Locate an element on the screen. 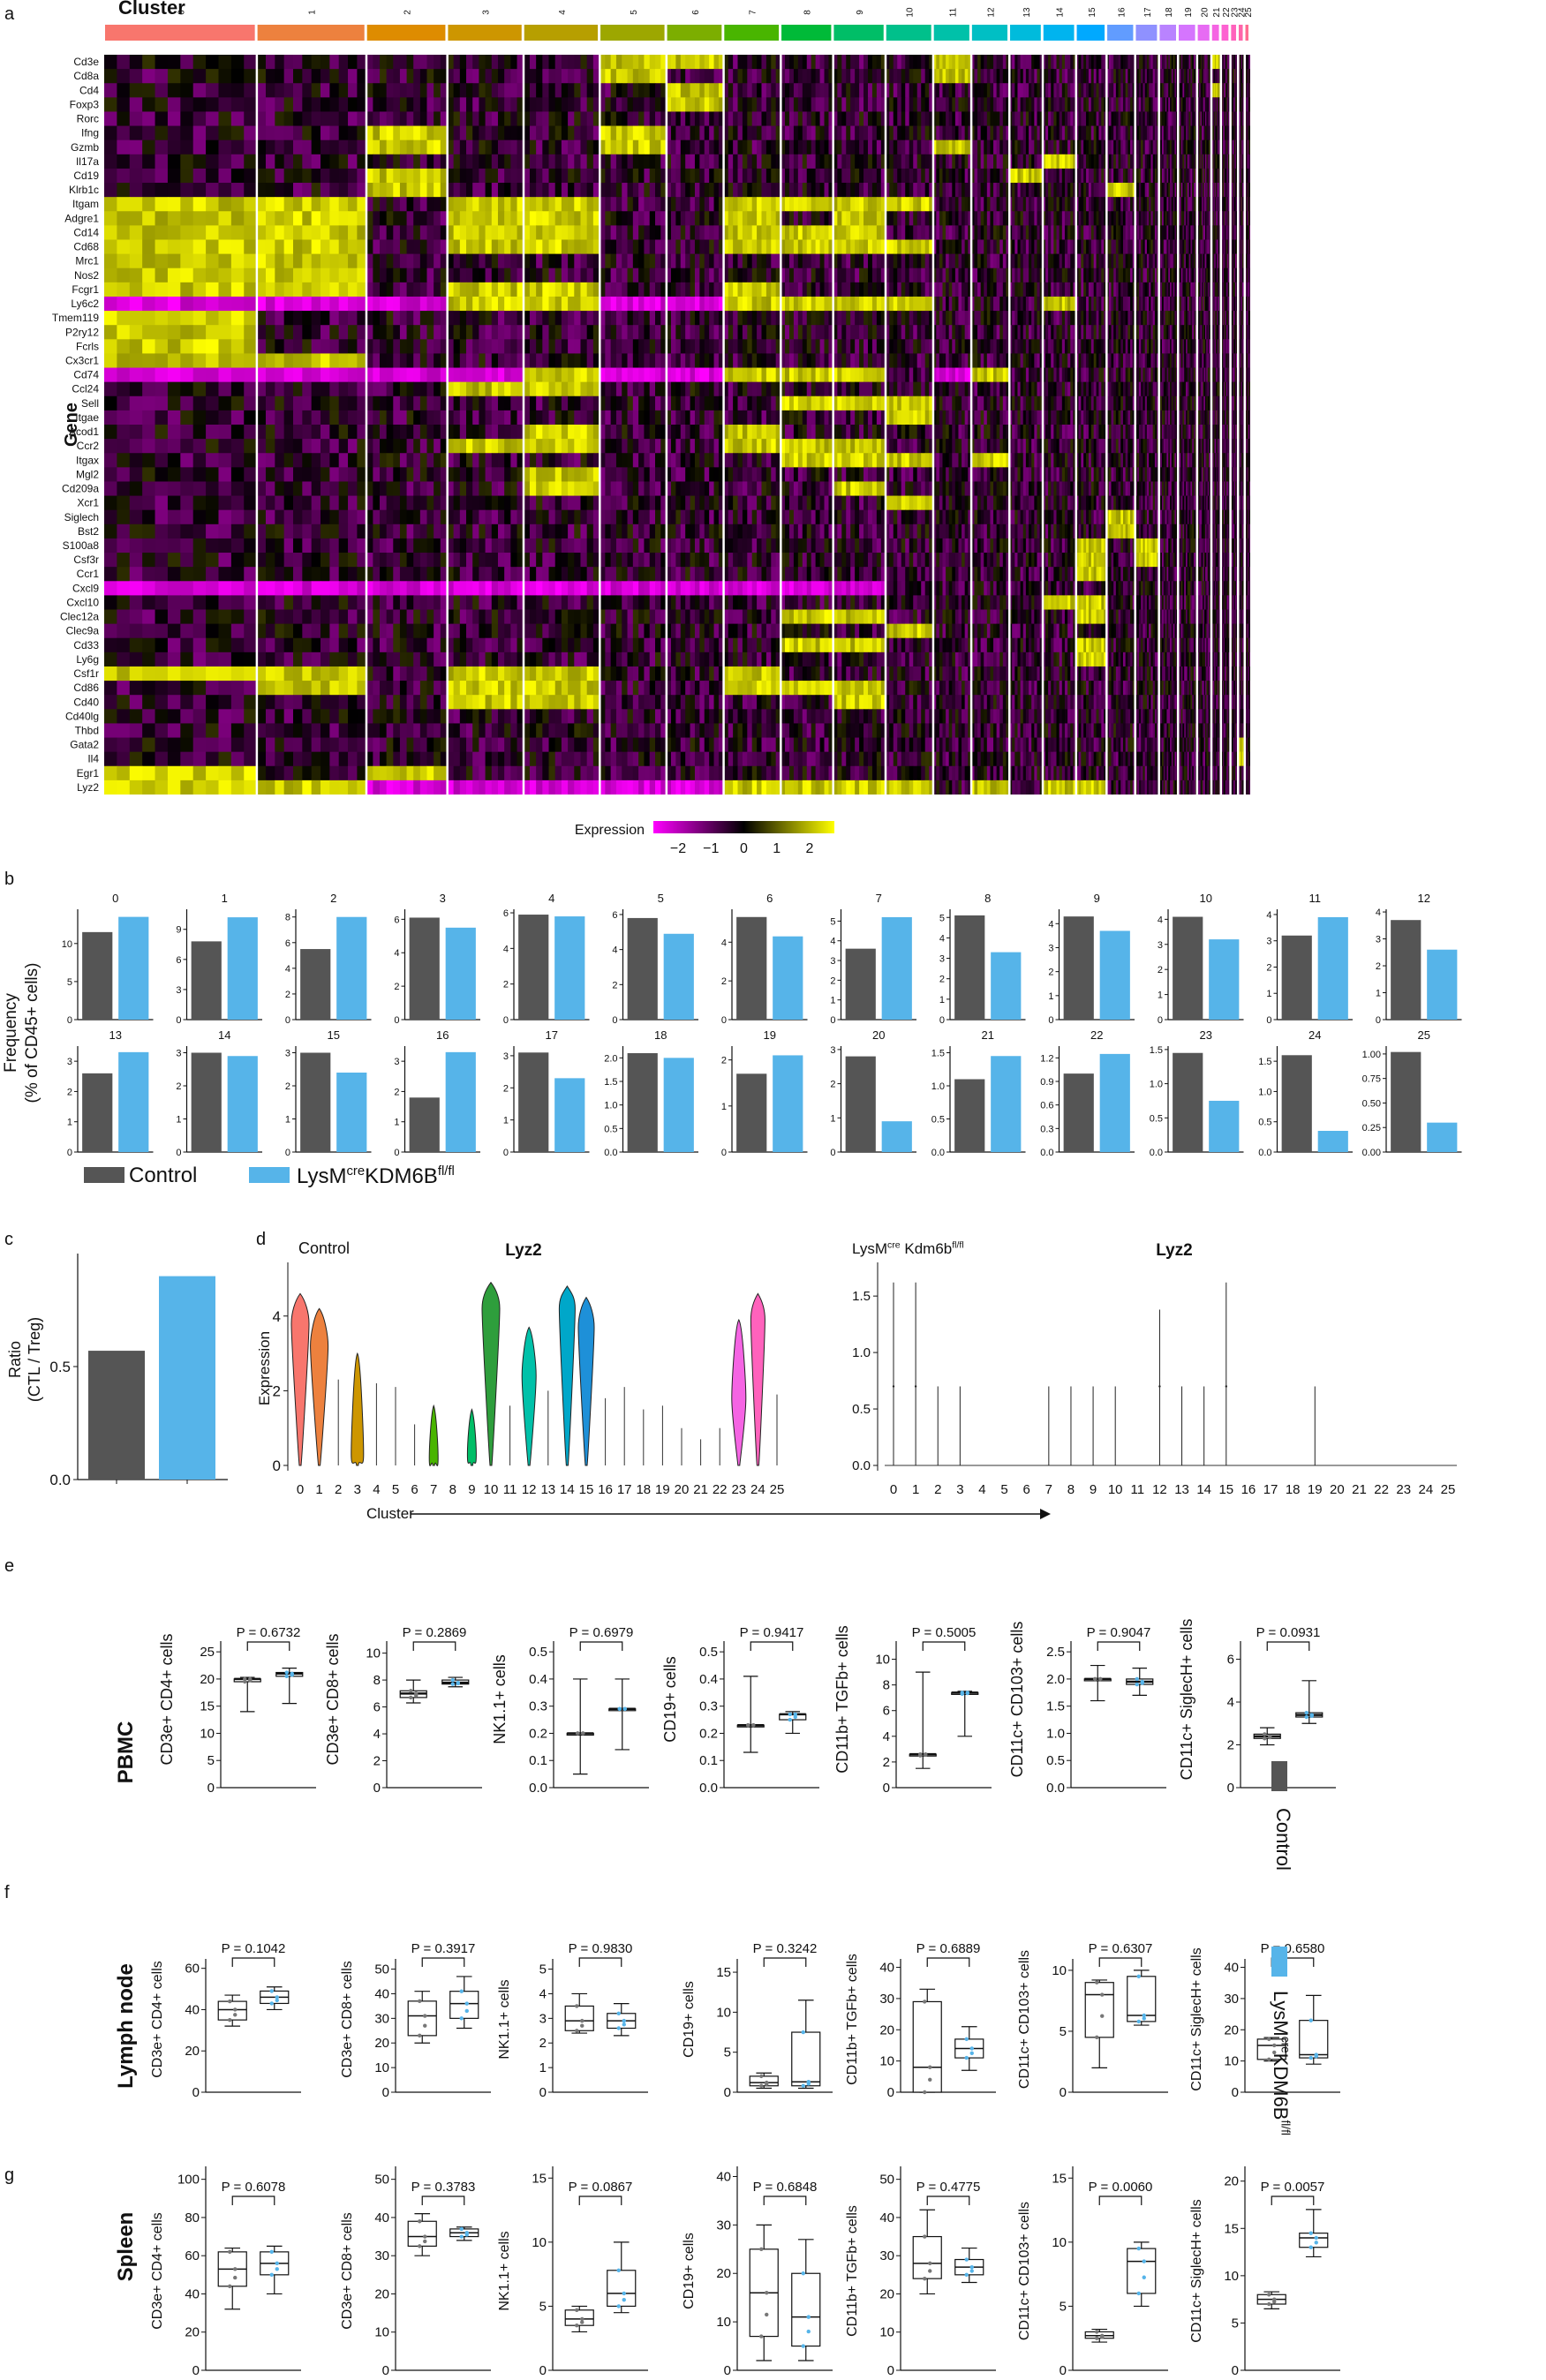  panel-letter-a: a is located at coordinates (9, 14).